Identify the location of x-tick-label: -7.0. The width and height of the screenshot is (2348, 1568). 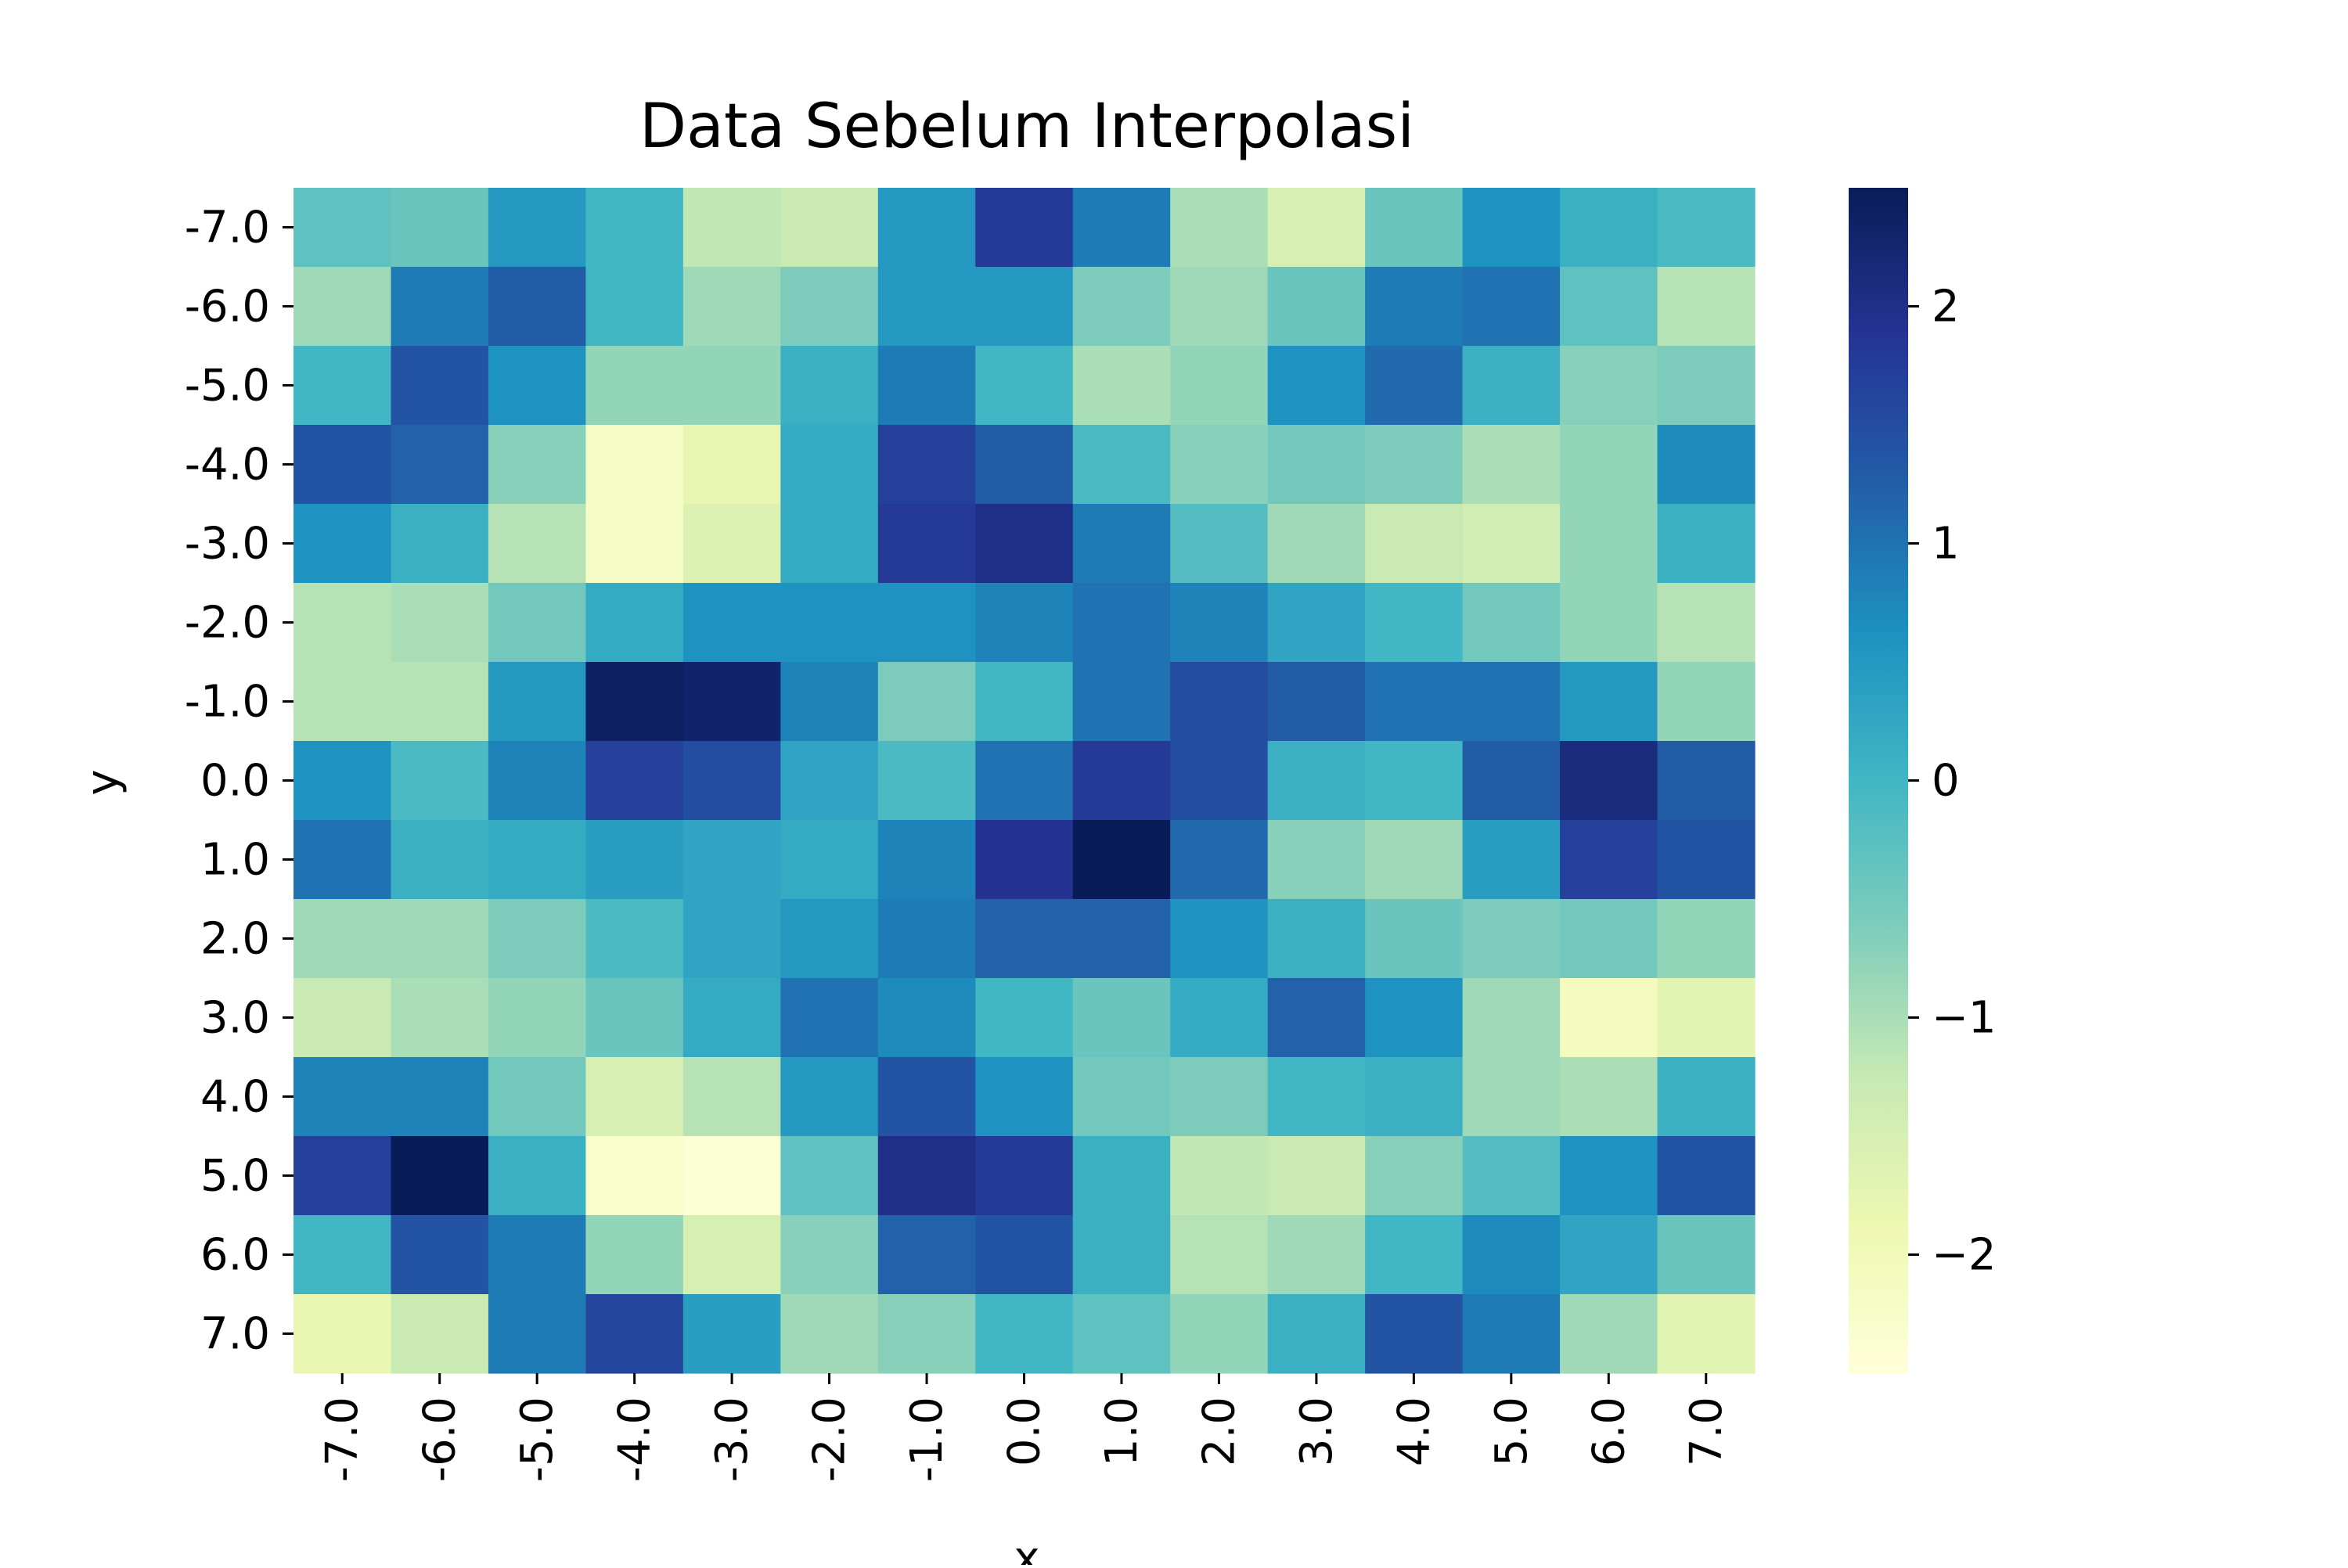
(342, 1439).